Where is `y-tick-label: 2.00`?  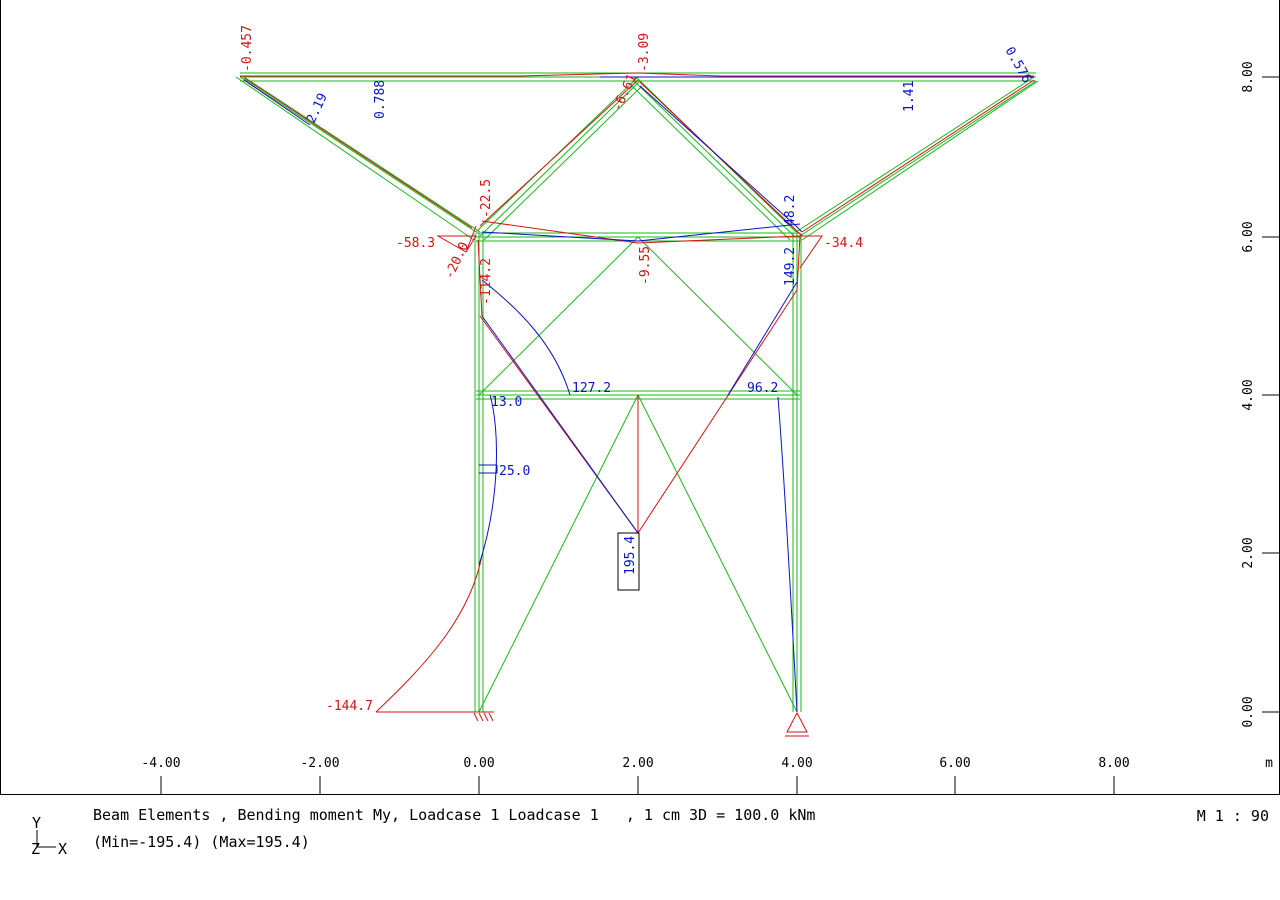
y-tick-label: 2.00 is located at coordinates (1248, 552).